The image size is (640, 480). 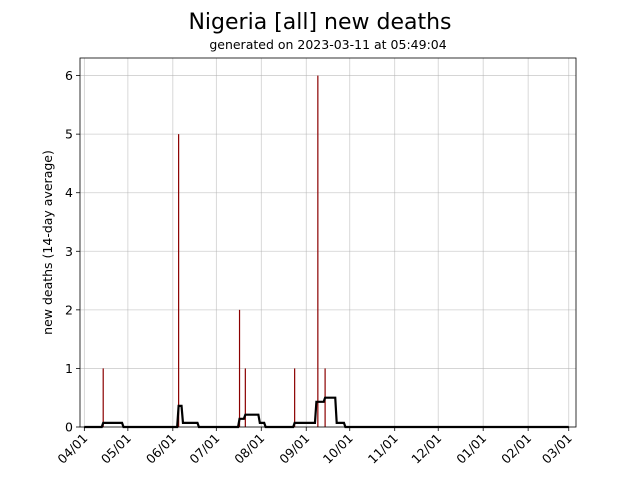 What do you see at coordinates (69, 75) in the screenshot?
I see `y-tick-label: 6` at bounding box center [69, 75].